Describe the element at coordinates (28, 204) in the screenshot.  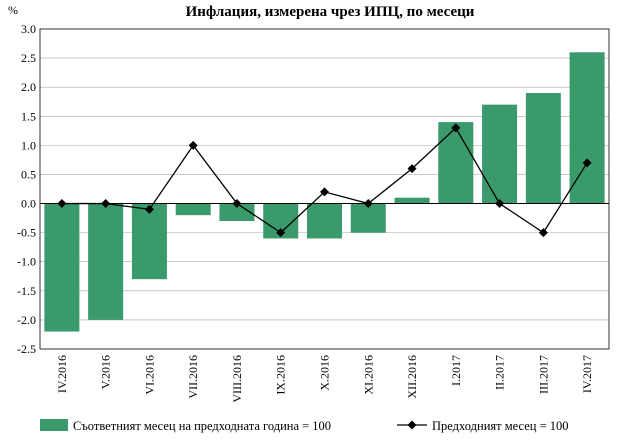
I see `y-tick-label: 0.0` at that location.